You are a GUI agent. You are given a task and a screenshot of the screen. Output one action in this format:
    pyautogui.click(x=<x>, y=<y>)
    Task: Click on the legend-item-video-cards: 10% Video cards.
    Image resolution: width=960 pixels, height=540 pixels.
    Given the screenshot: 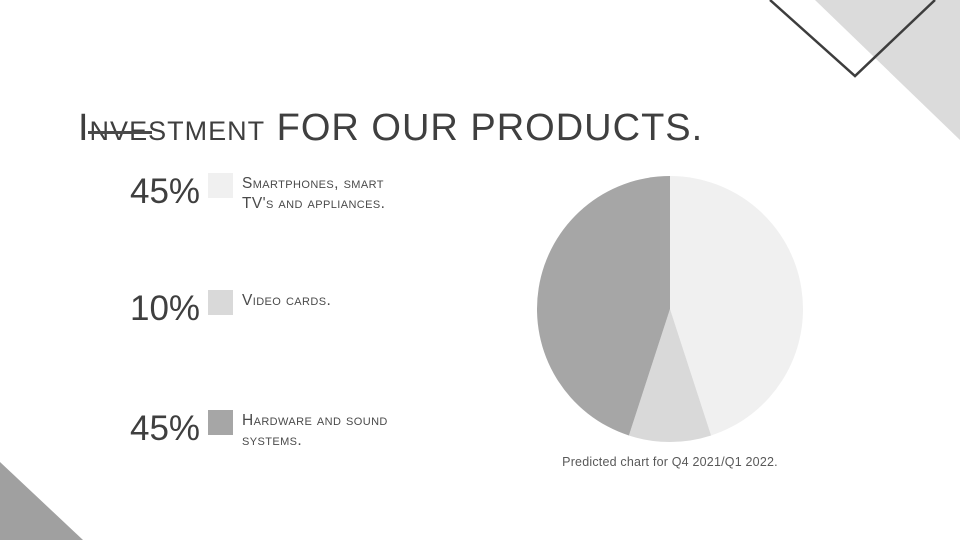 What is the action you would take?
    pyautogui.click(x=266, y=306)
    